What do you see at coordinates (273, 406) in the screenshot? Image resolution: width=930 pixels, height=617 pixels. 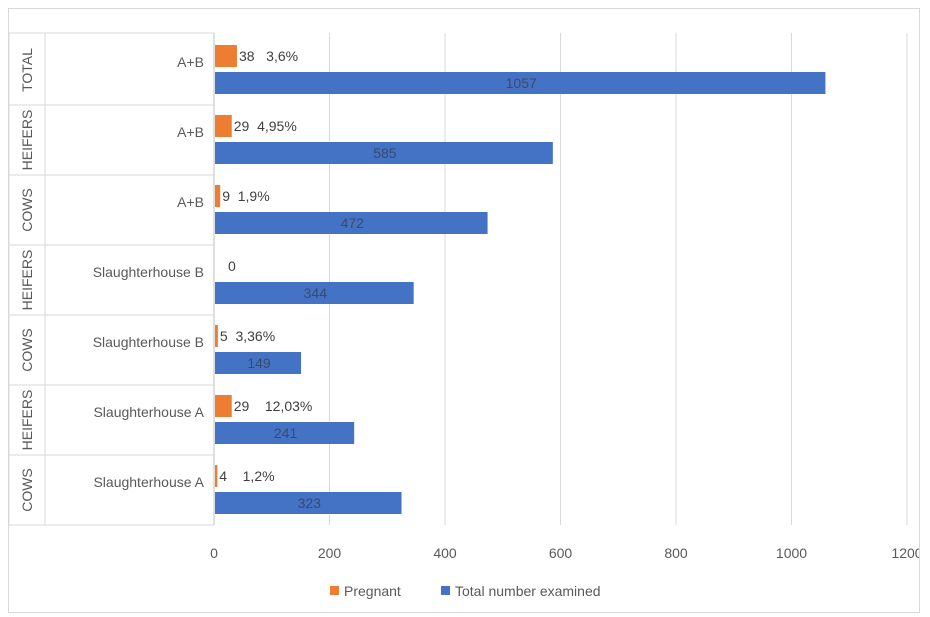 I see `data-label-pregnant: 29 12,03%` at bounding box center [273, 406].